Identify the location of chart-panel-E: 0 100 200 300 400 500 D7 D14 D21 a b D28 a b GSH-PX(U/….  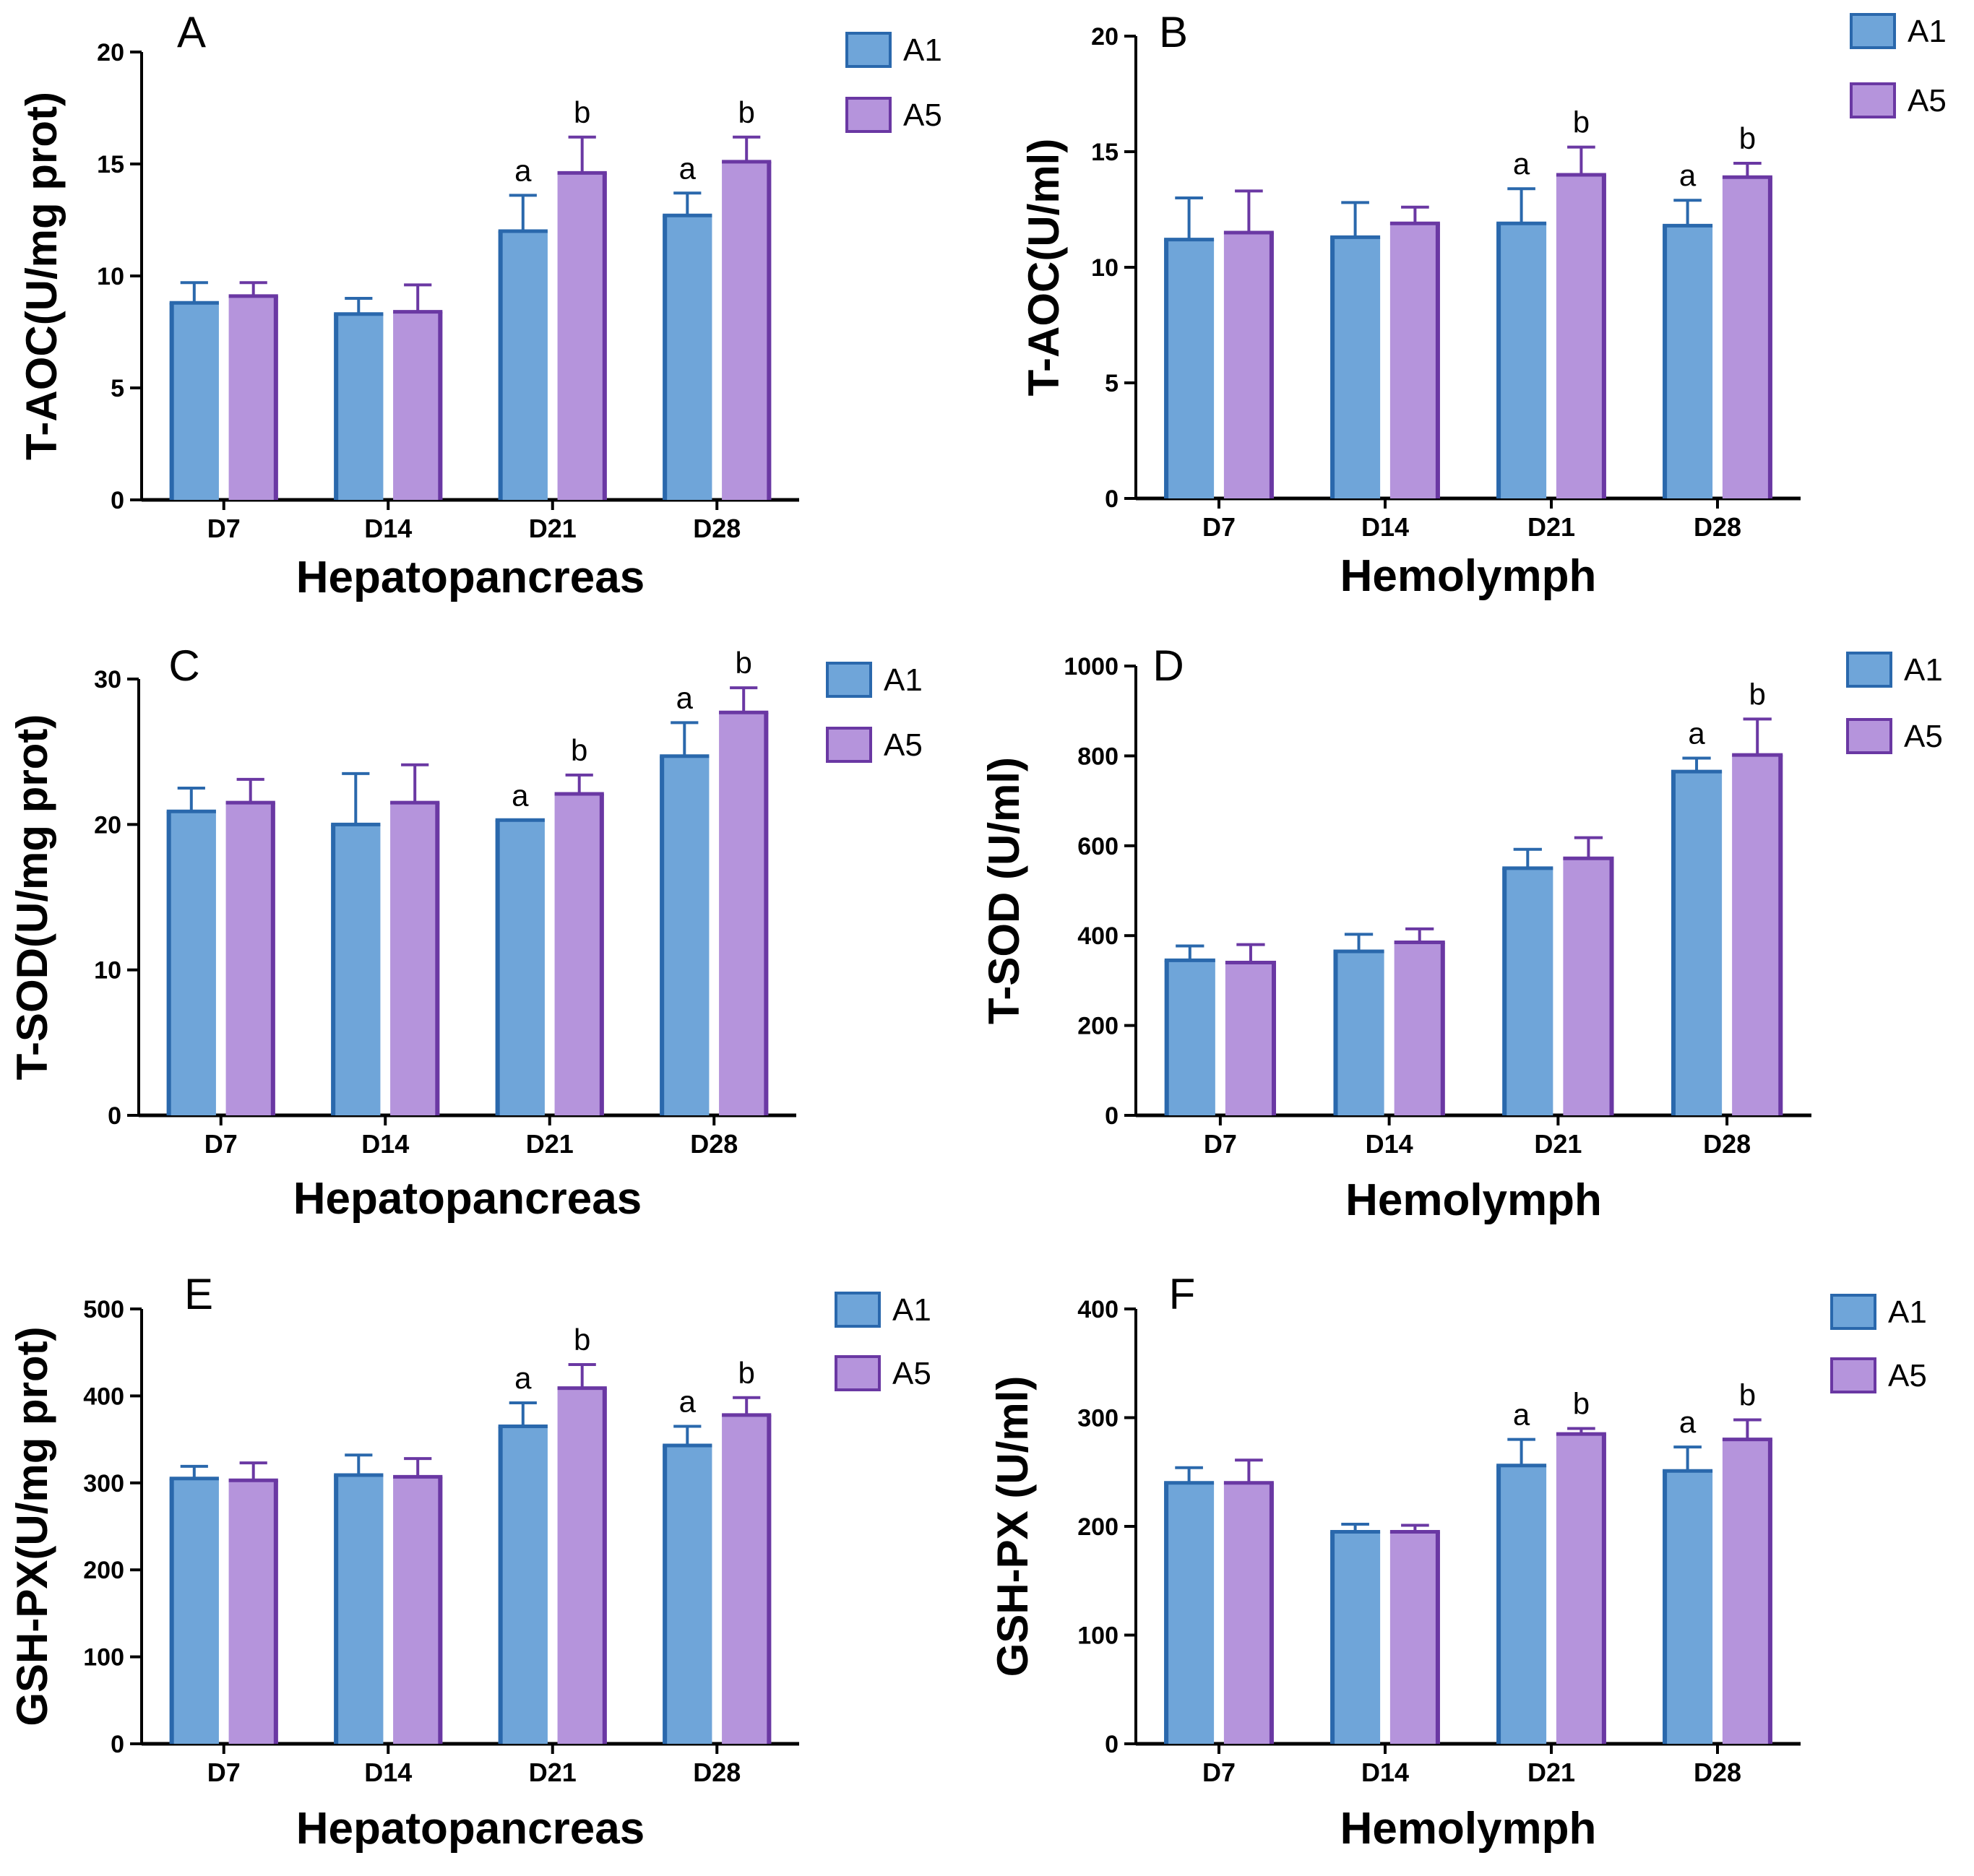
(470, 1562).